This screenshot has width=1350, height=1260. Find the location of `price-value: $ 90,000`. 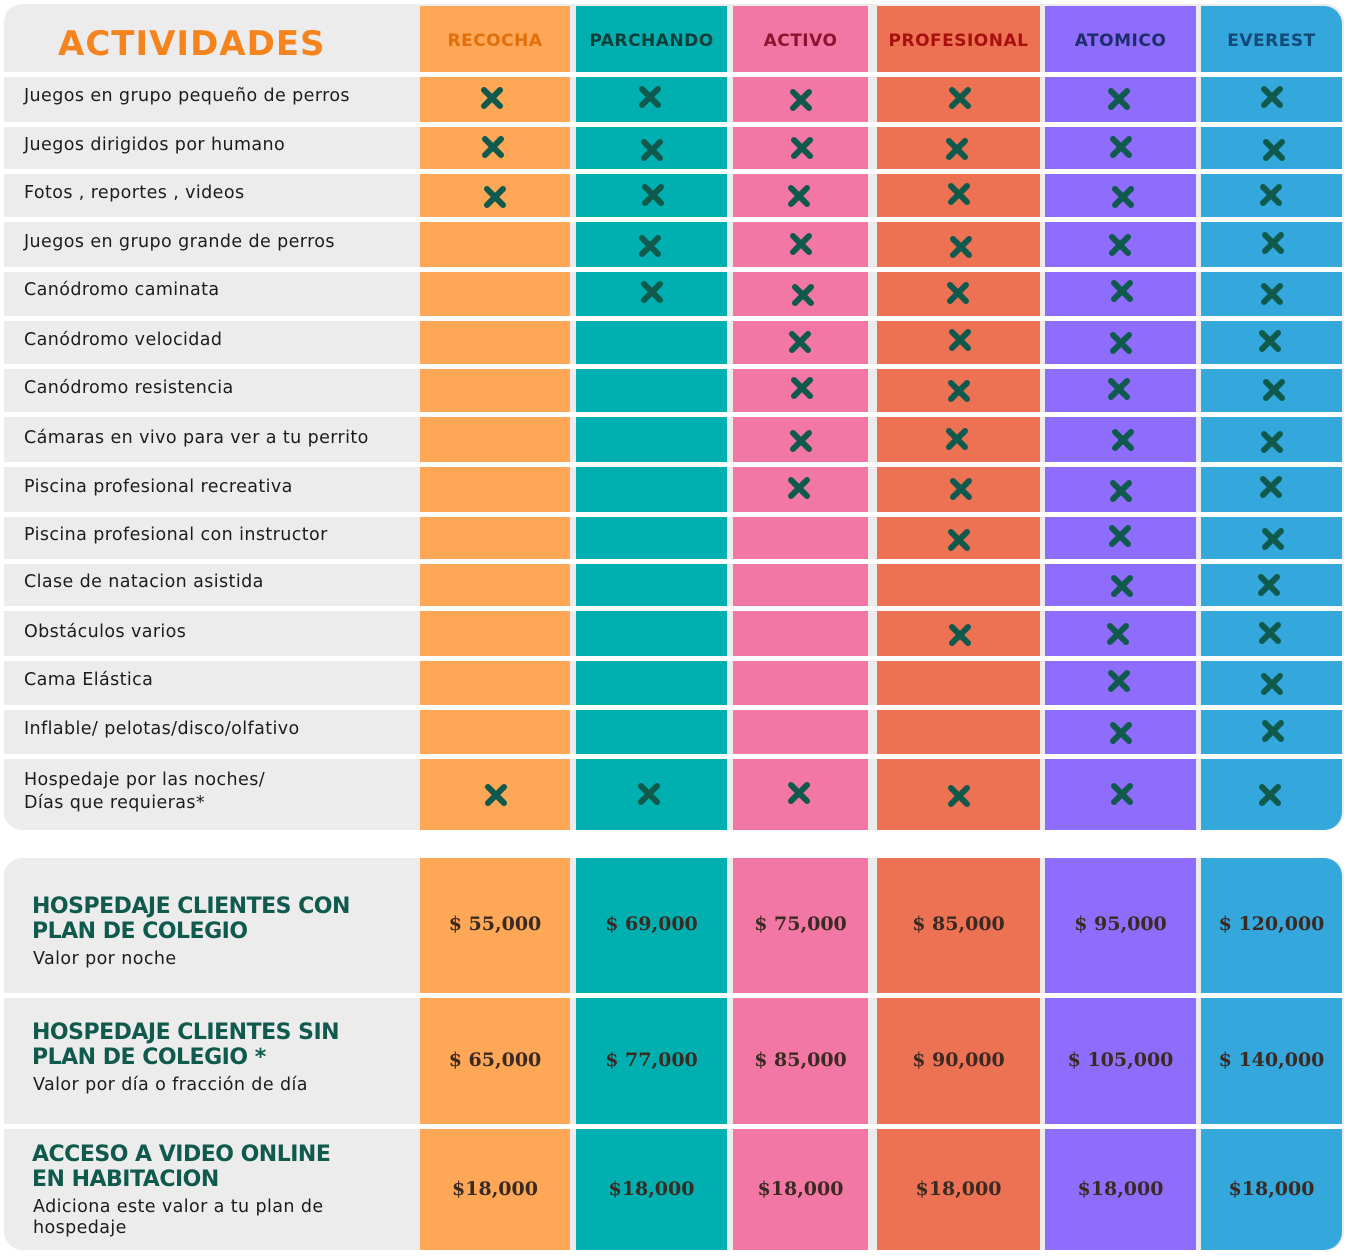

price-value: $ 90,000 is located at coordinates (958, 1060).